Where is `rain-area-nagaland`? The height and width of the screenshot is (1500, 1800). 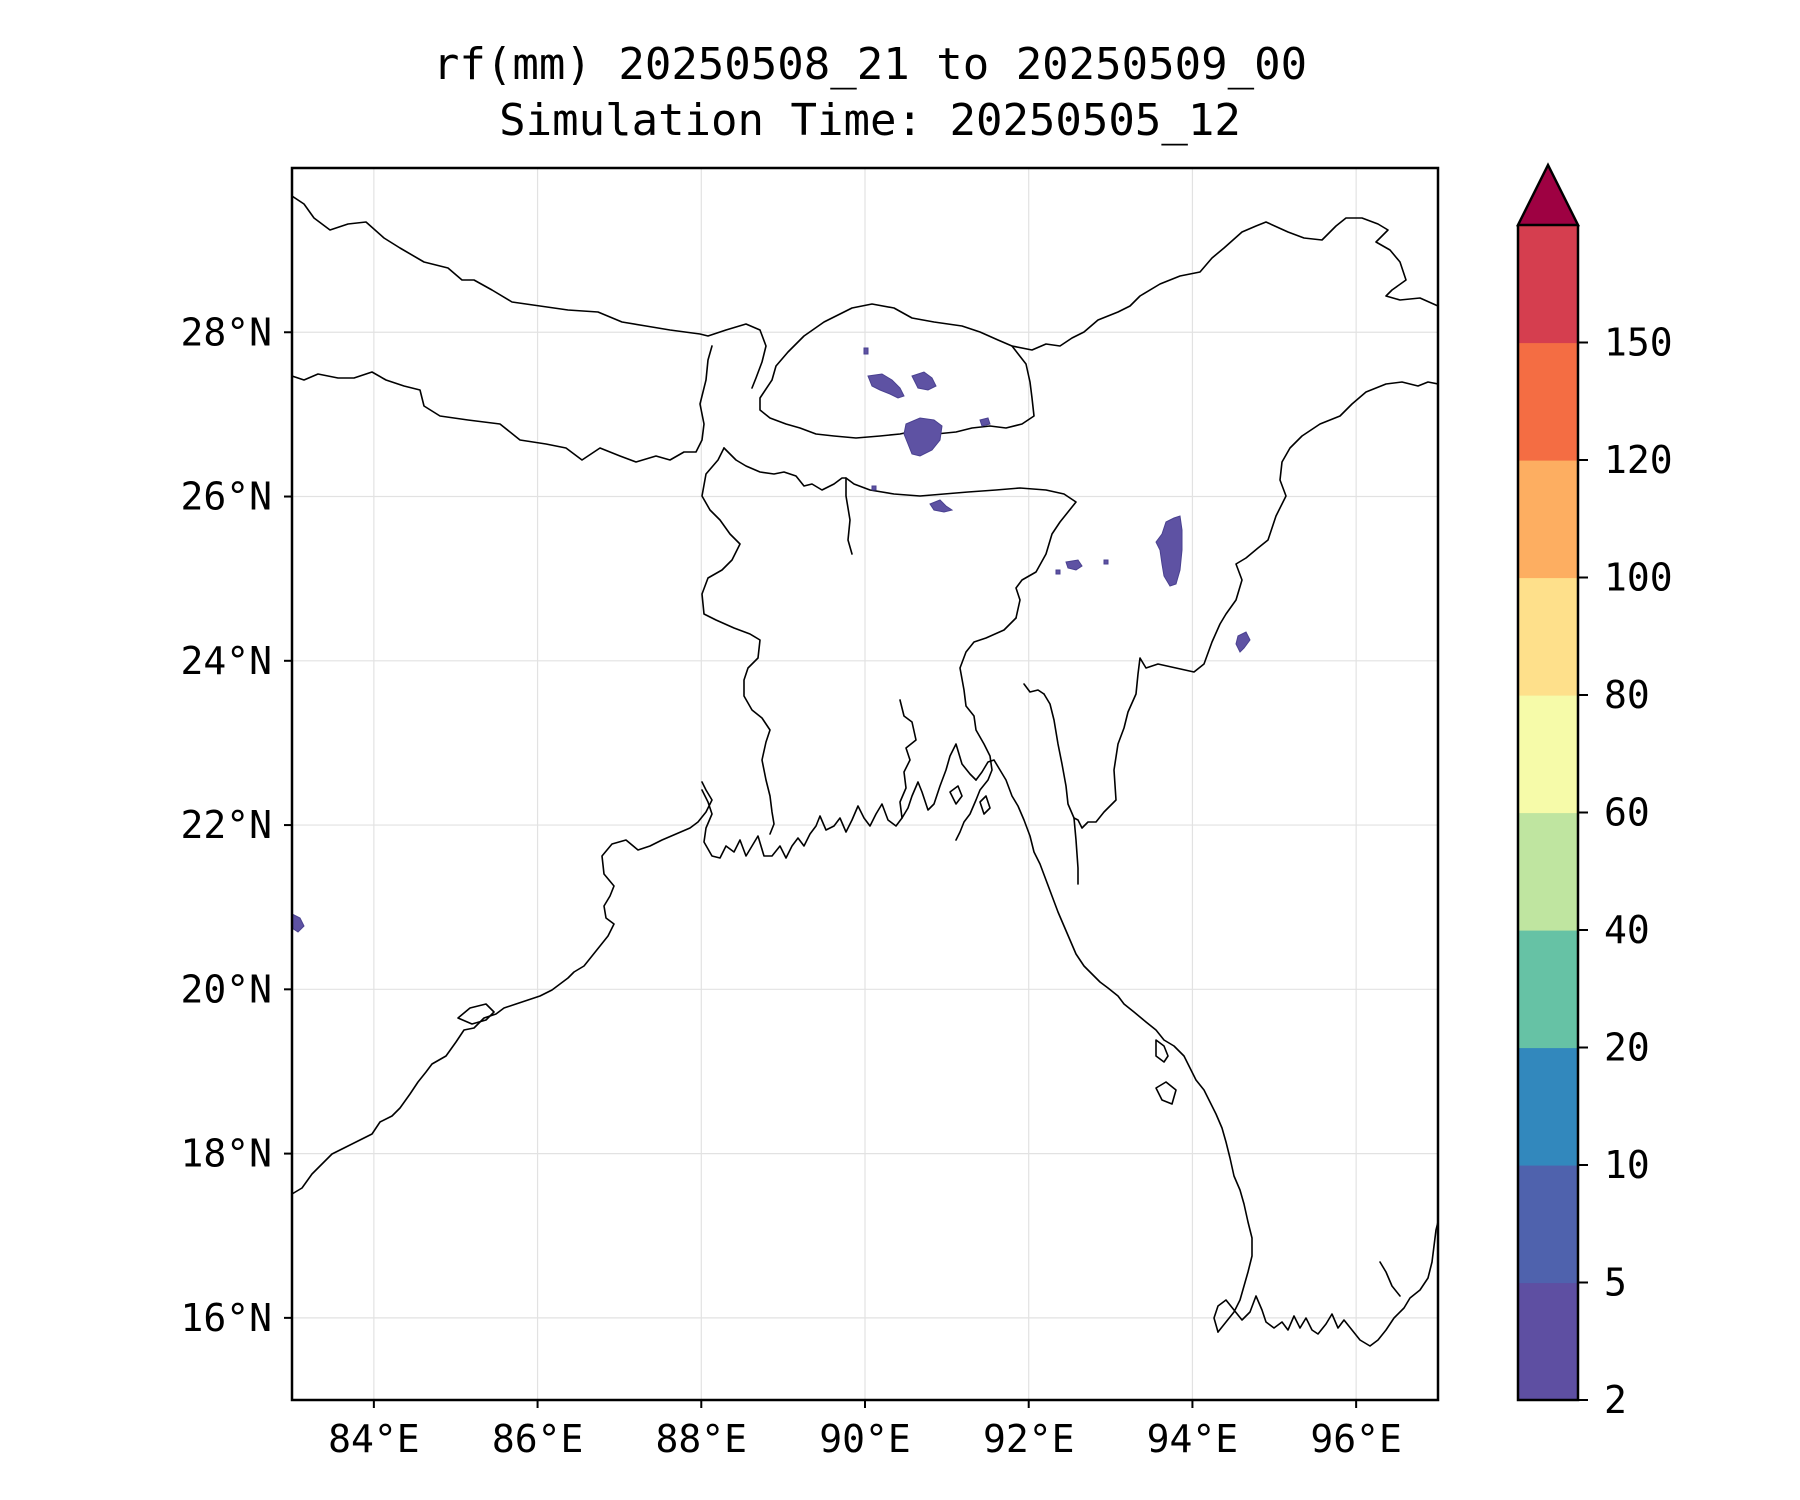
rain-area-nagaland is located at coordinates (1169, 551).